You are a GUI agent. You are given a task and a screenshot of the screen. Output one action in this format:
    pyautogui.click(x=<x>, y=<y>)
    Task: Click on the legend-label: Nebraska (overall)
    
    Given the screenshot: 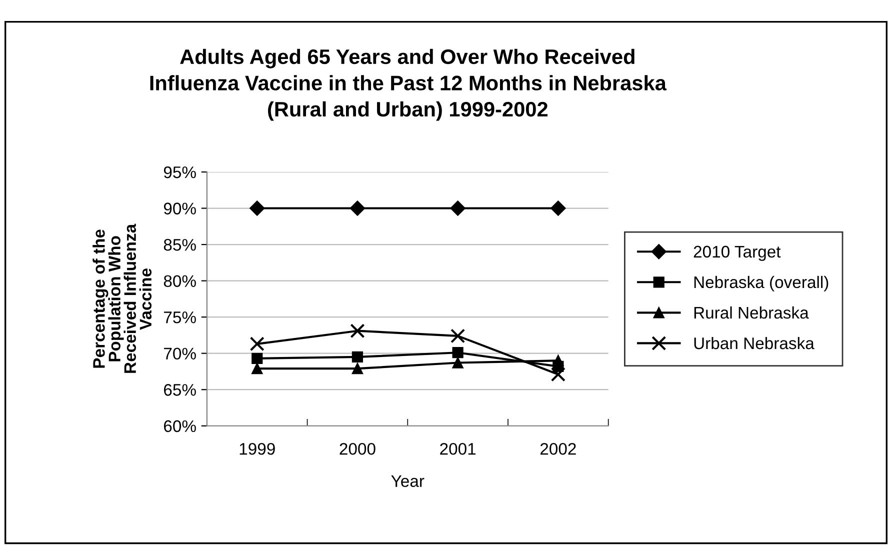 What is the action you would take?
    pyautogui.click(x=761, y=284)
    